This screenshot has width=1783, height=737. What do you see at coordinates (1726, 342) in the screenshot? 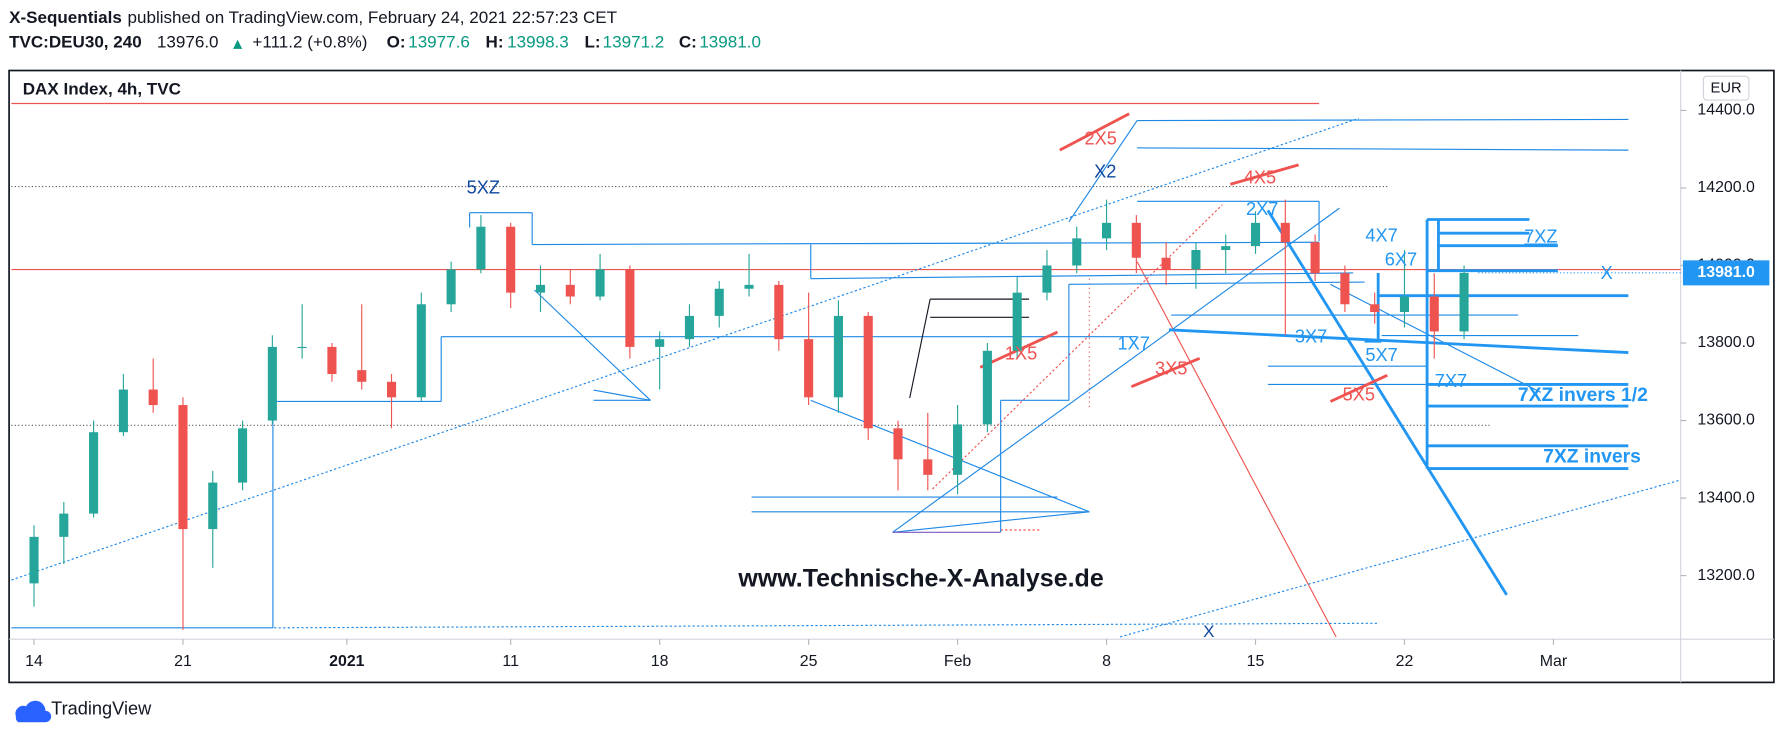
I see `y-tick-label: 13800.0` at bounding box center [1726, 342].